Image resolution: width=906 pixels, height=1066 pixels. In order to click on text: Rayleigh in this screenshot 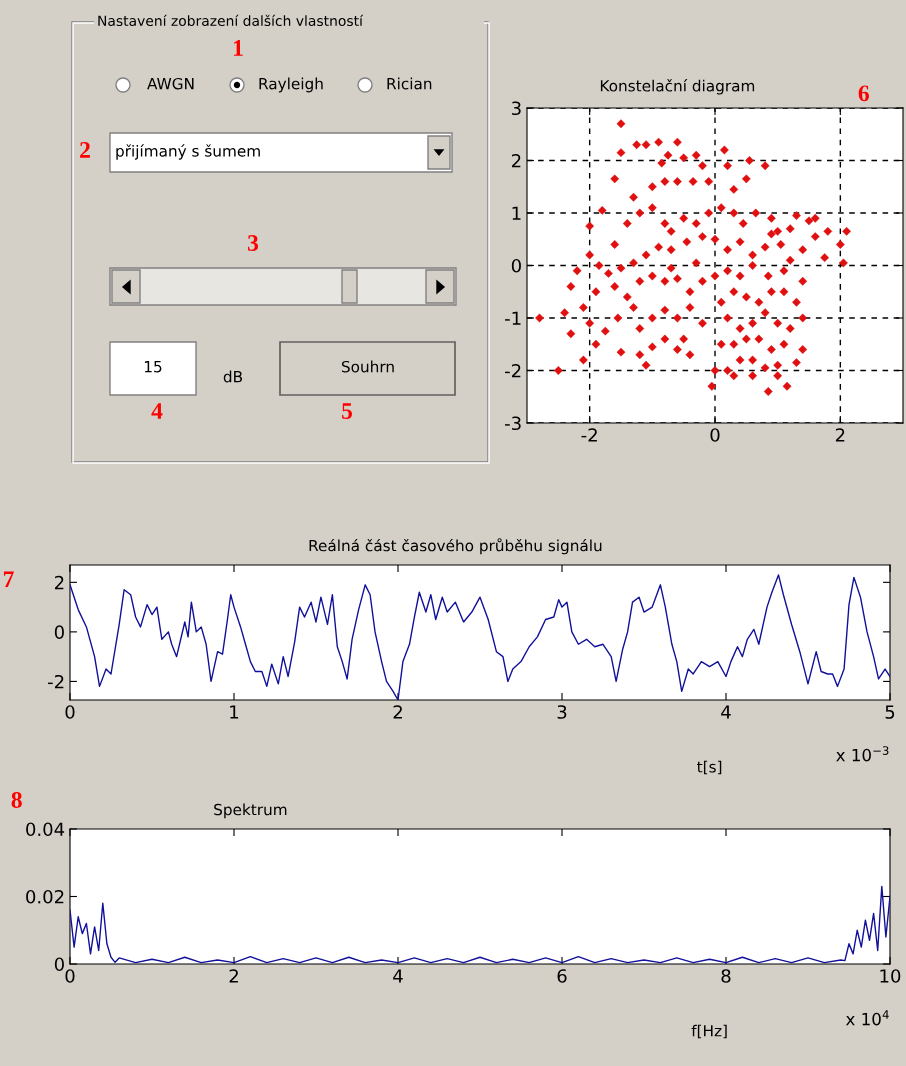, I will do `click(291, 85)`.